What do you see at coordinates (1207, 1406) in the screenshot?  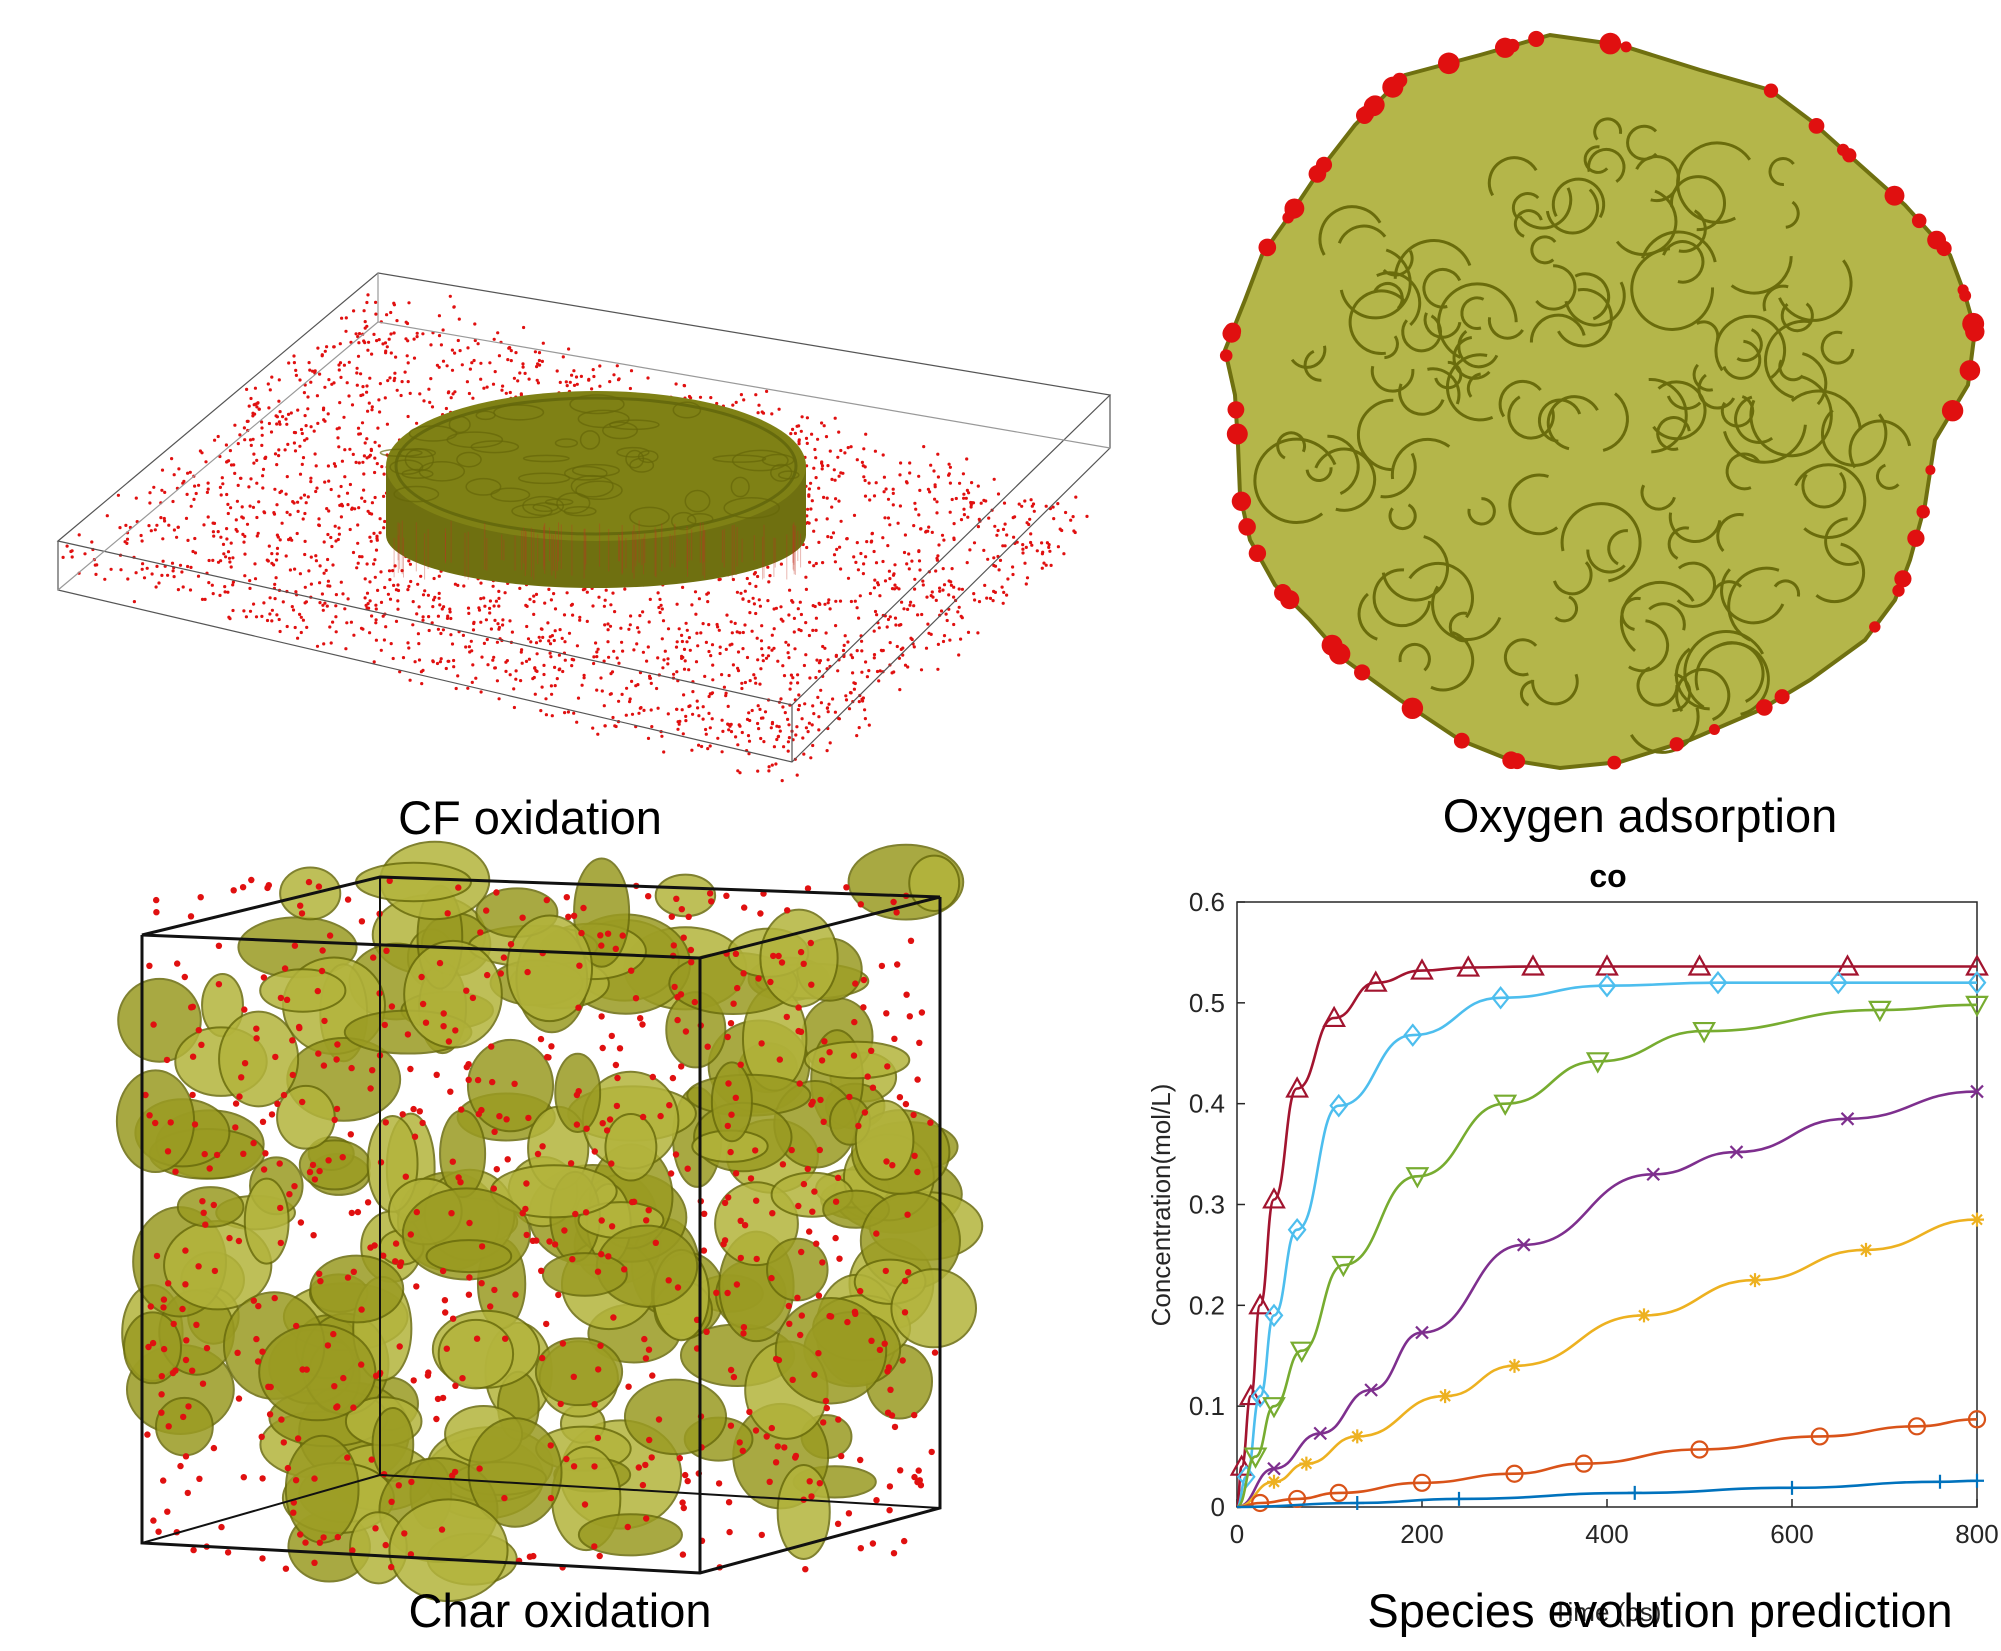 I see `y-tick-label: 0.1` at bounding box center [1207, 1406].